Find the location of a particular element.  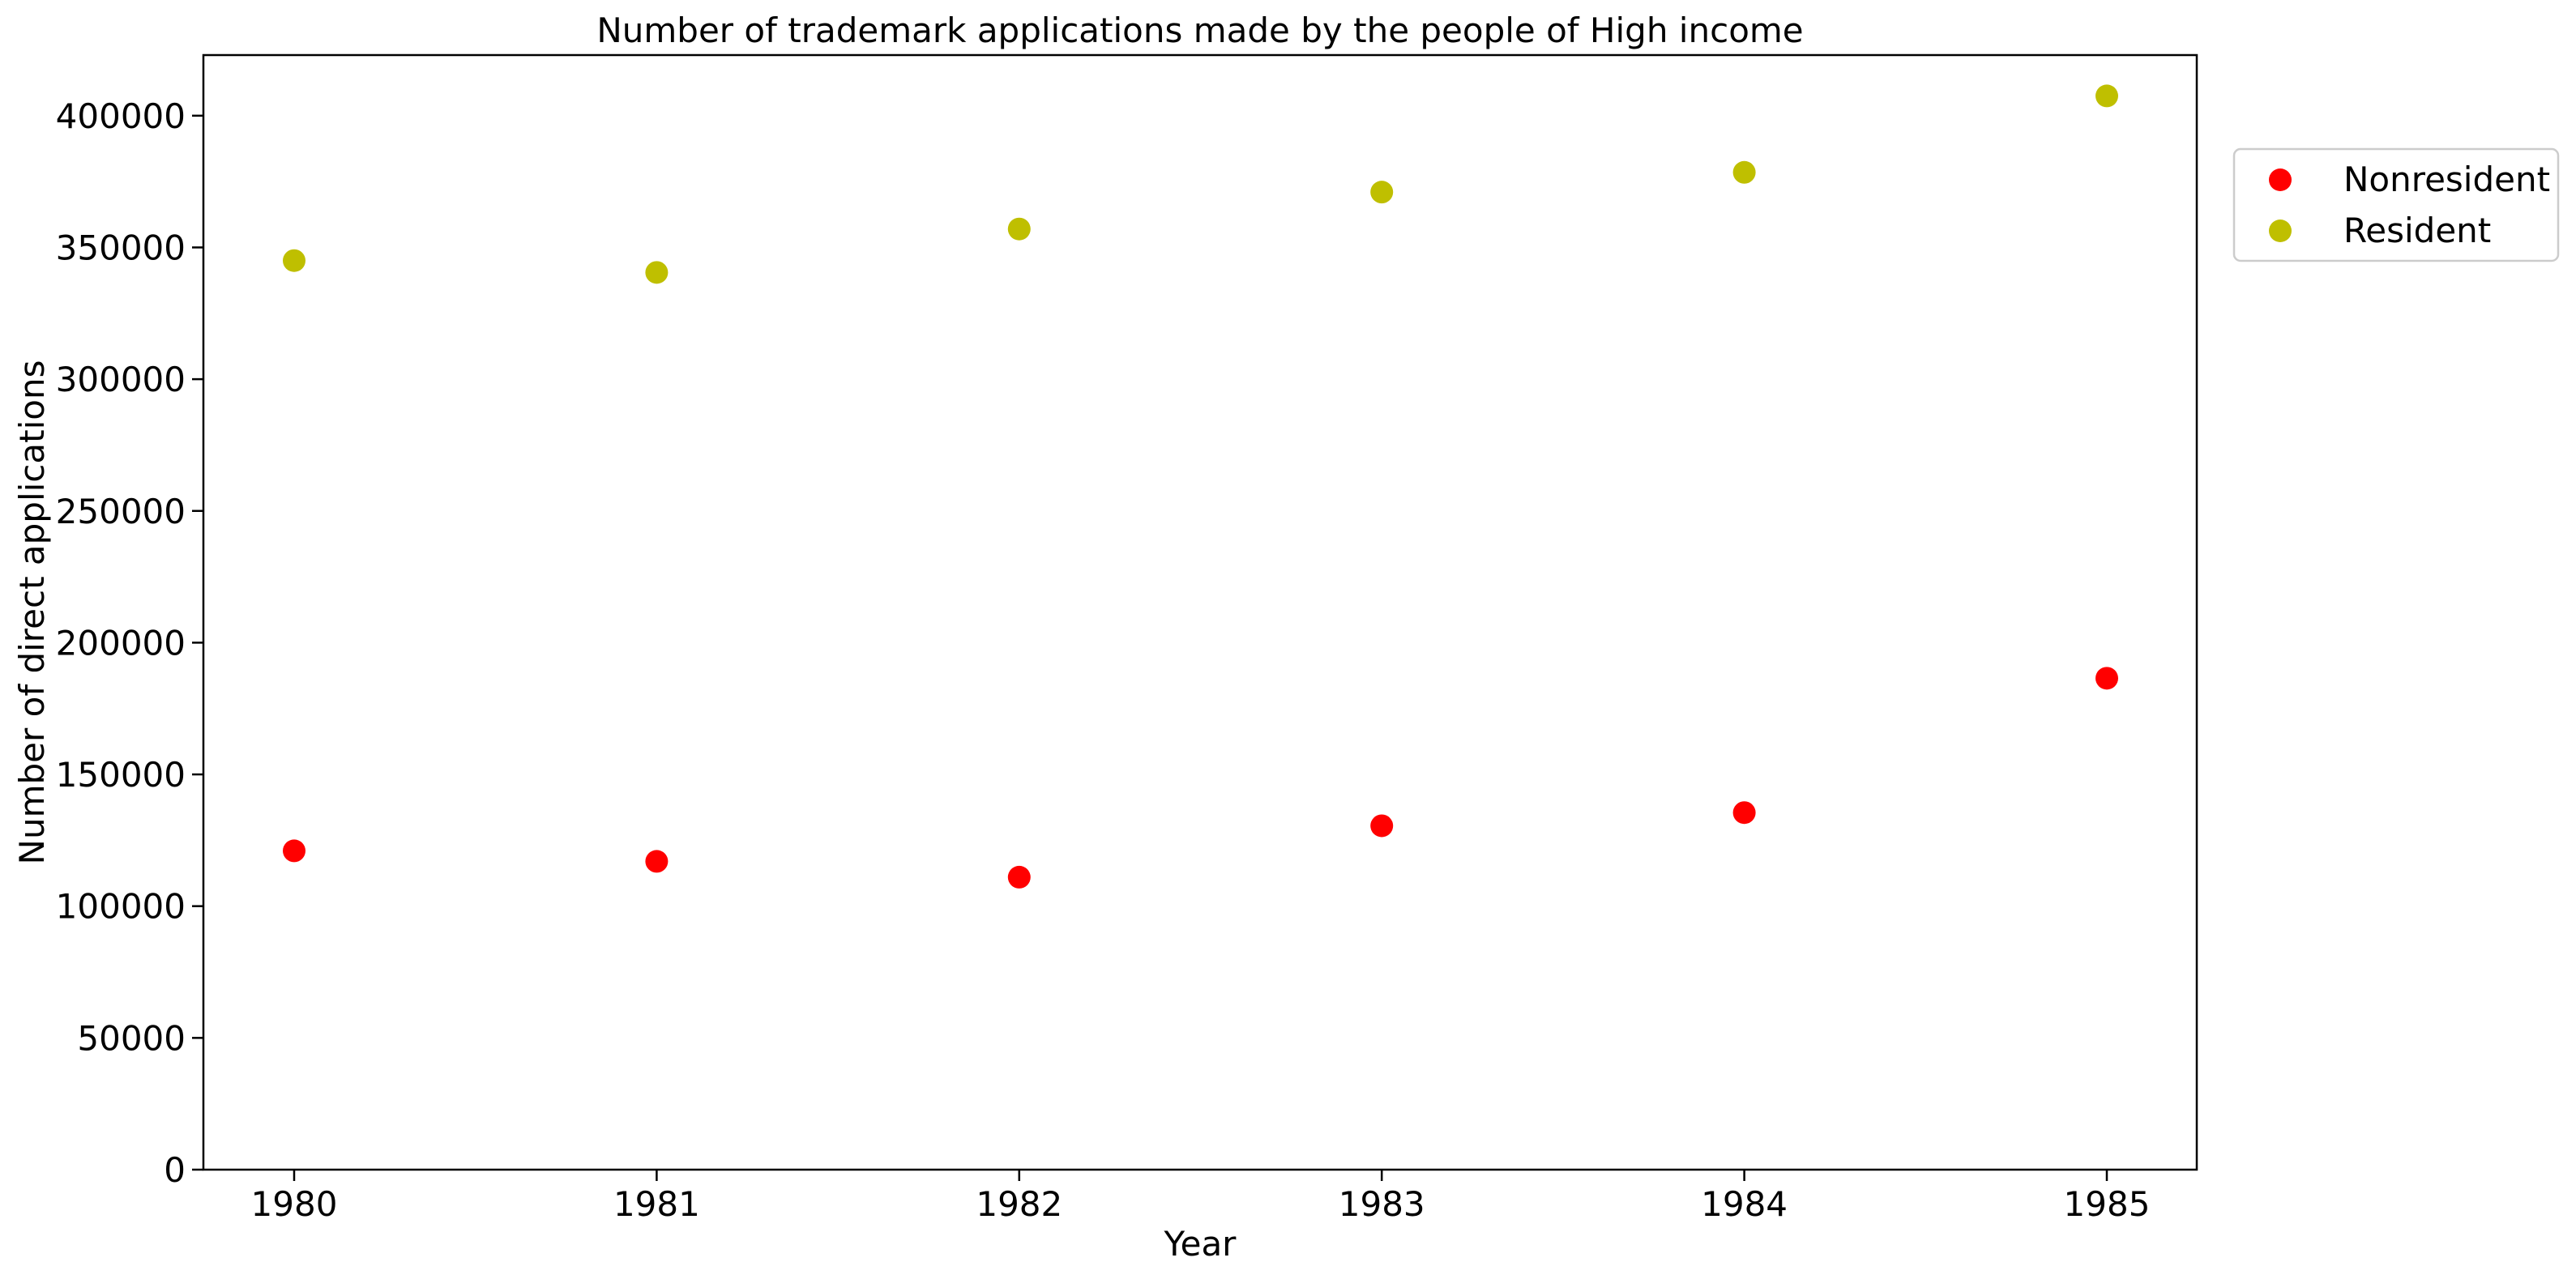

point-nonresident-1982 is located at coordinates (1019, 877).